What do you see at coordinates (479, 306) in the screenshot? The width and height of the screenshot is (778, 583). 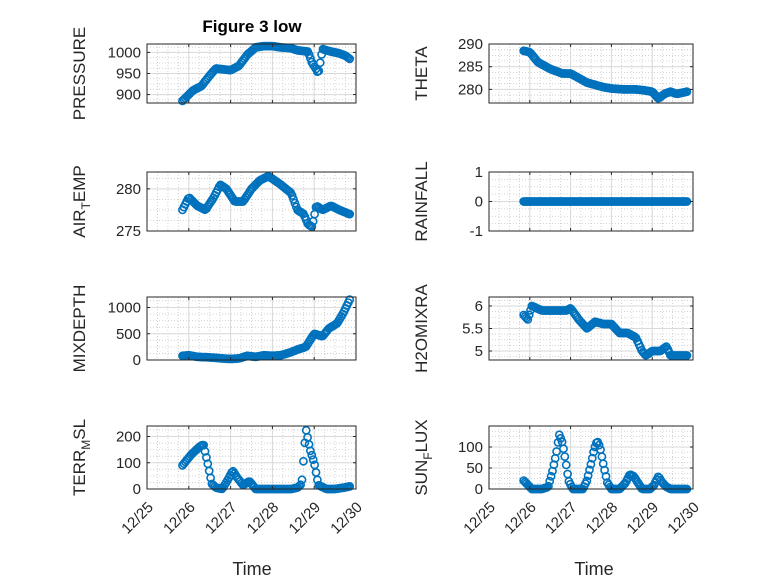 I see `y-tick-label: 6` at bounding box center [479, 306].